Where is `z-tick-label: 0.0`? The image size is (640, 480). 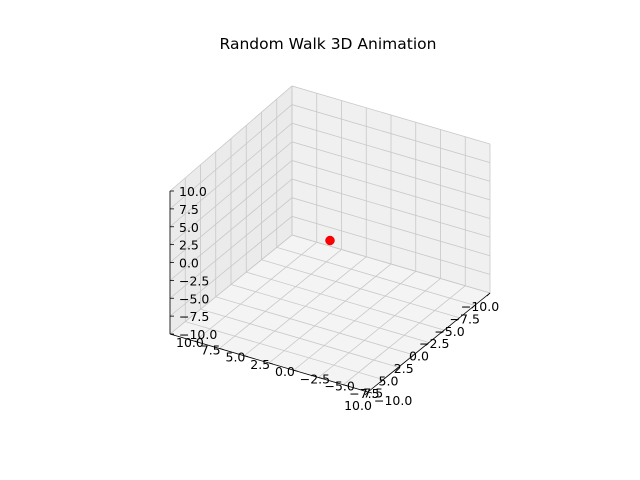 z-tick-label: 0.0 is located at coordinates (189, 263).